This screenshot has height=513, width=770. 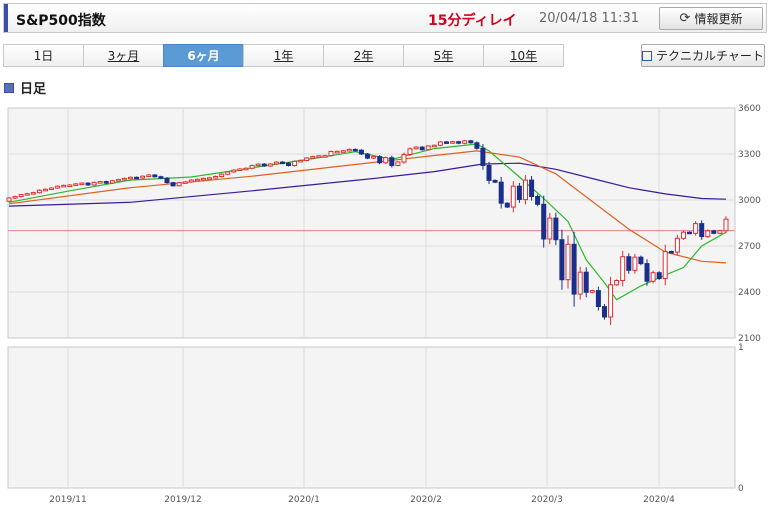 What do you see at coordinates (43, 55) in the screenshot?
I see `tab-1d: 1日` at bounding box center [43, 55].